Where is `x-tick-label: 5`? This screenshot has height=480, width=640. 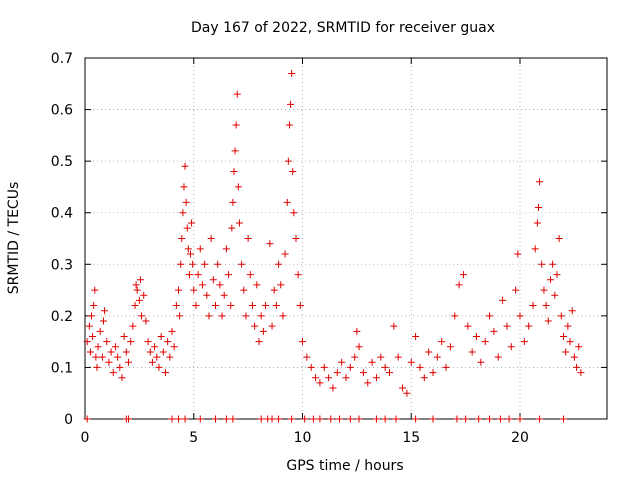 x-tick-label: 5 is located at coordinates (193, 438).